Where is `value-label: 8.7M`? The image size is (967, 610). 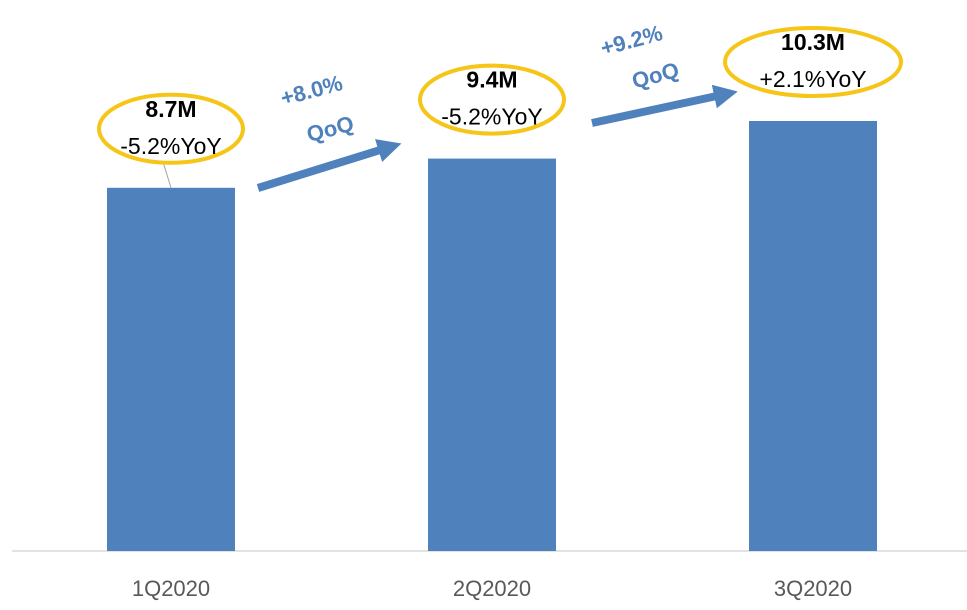
value-label: 8.7M is located at coordinates (170, 109).